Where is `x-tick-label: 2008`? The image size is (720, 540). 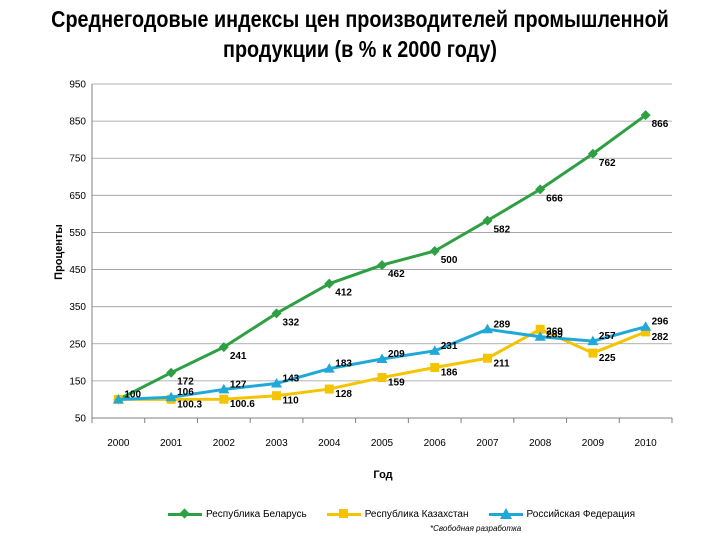 x-tick-label: 2008 is located at coordinates (540, 443).